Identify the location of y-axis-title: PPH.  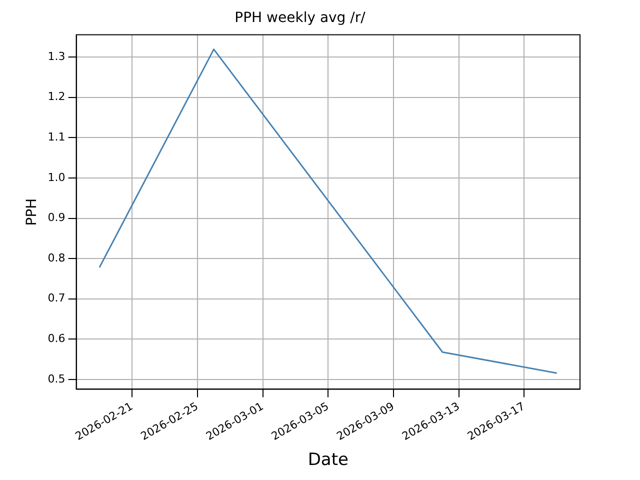
(32, 212).